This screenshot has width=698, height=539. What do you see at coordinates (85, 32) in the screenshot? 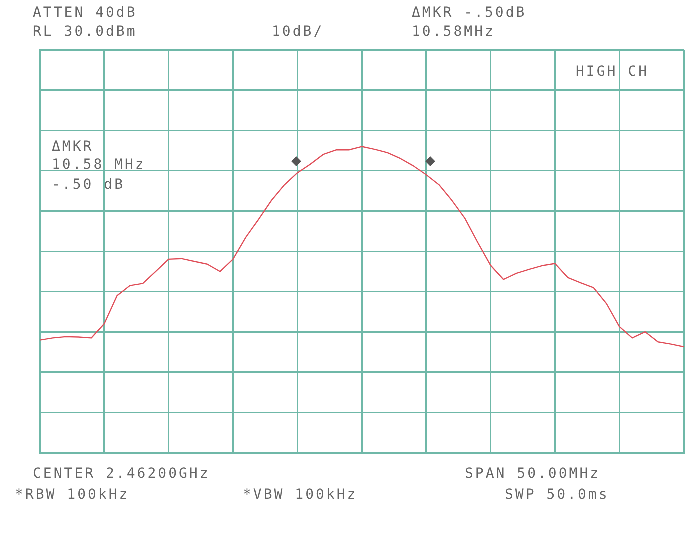
I see `text: RL 30.0dBm` at bounding box center [85, 32].